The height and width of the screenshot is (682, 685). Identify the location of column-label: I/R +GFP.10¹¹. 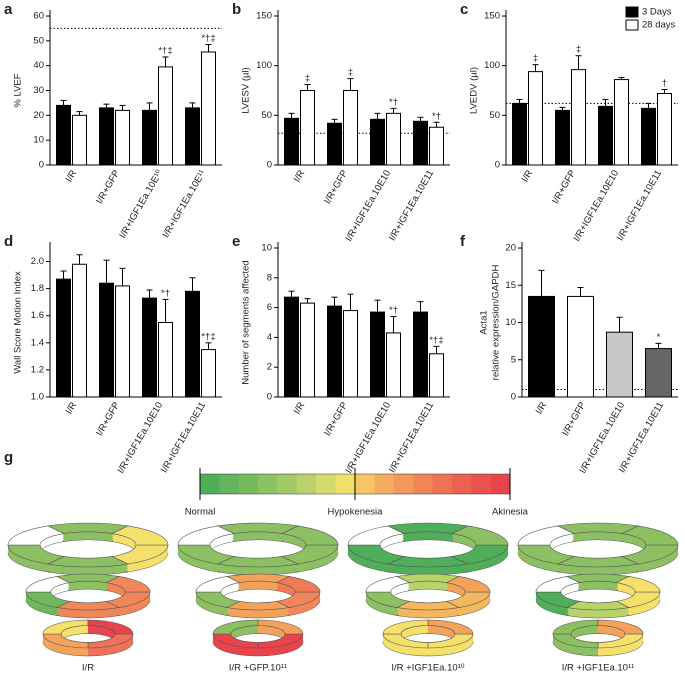
(258, 668).